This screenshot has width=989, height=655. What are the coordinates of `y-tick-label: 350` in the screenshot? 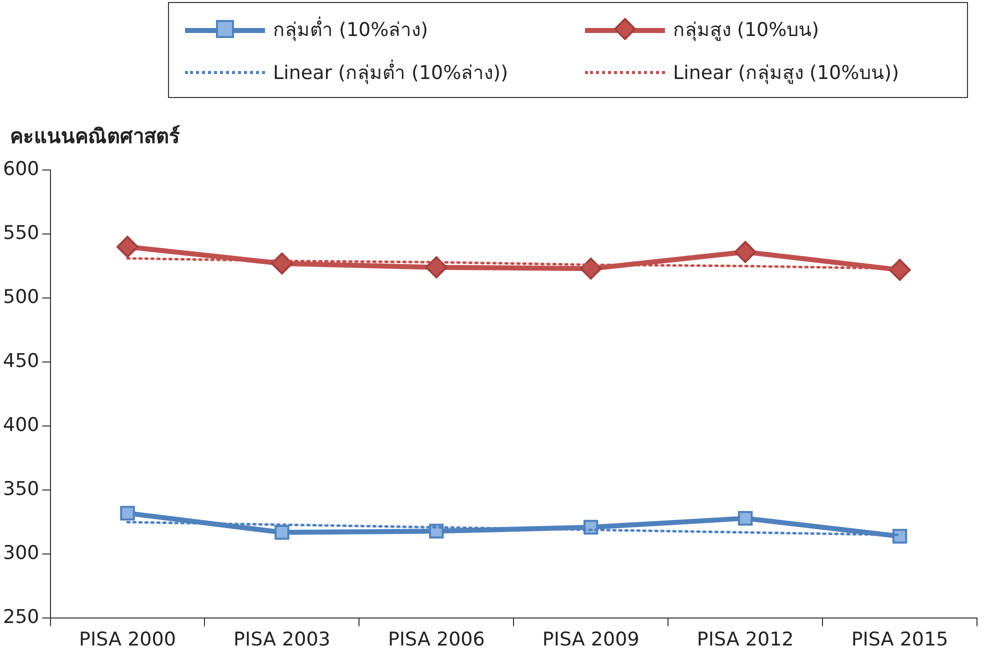 It's located at (21, 489).